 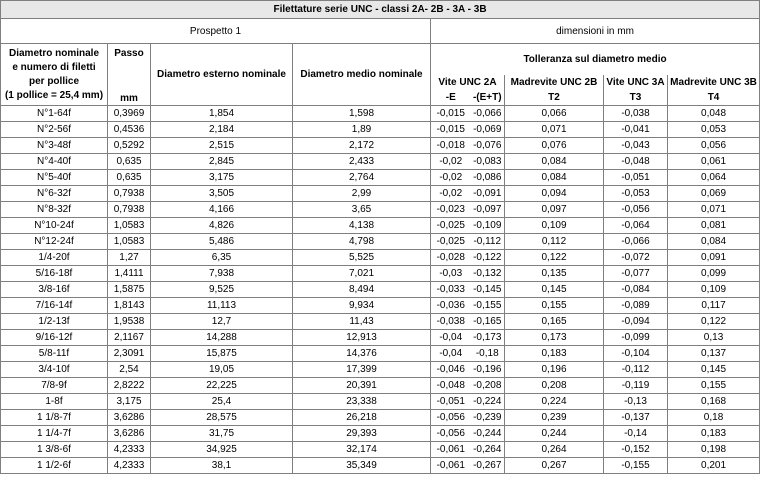 What do you see at coordinates (635, 177) in the screenshot?
I see `cell-tol-3a-t3: -0,051` at bounding box center [635, 177].